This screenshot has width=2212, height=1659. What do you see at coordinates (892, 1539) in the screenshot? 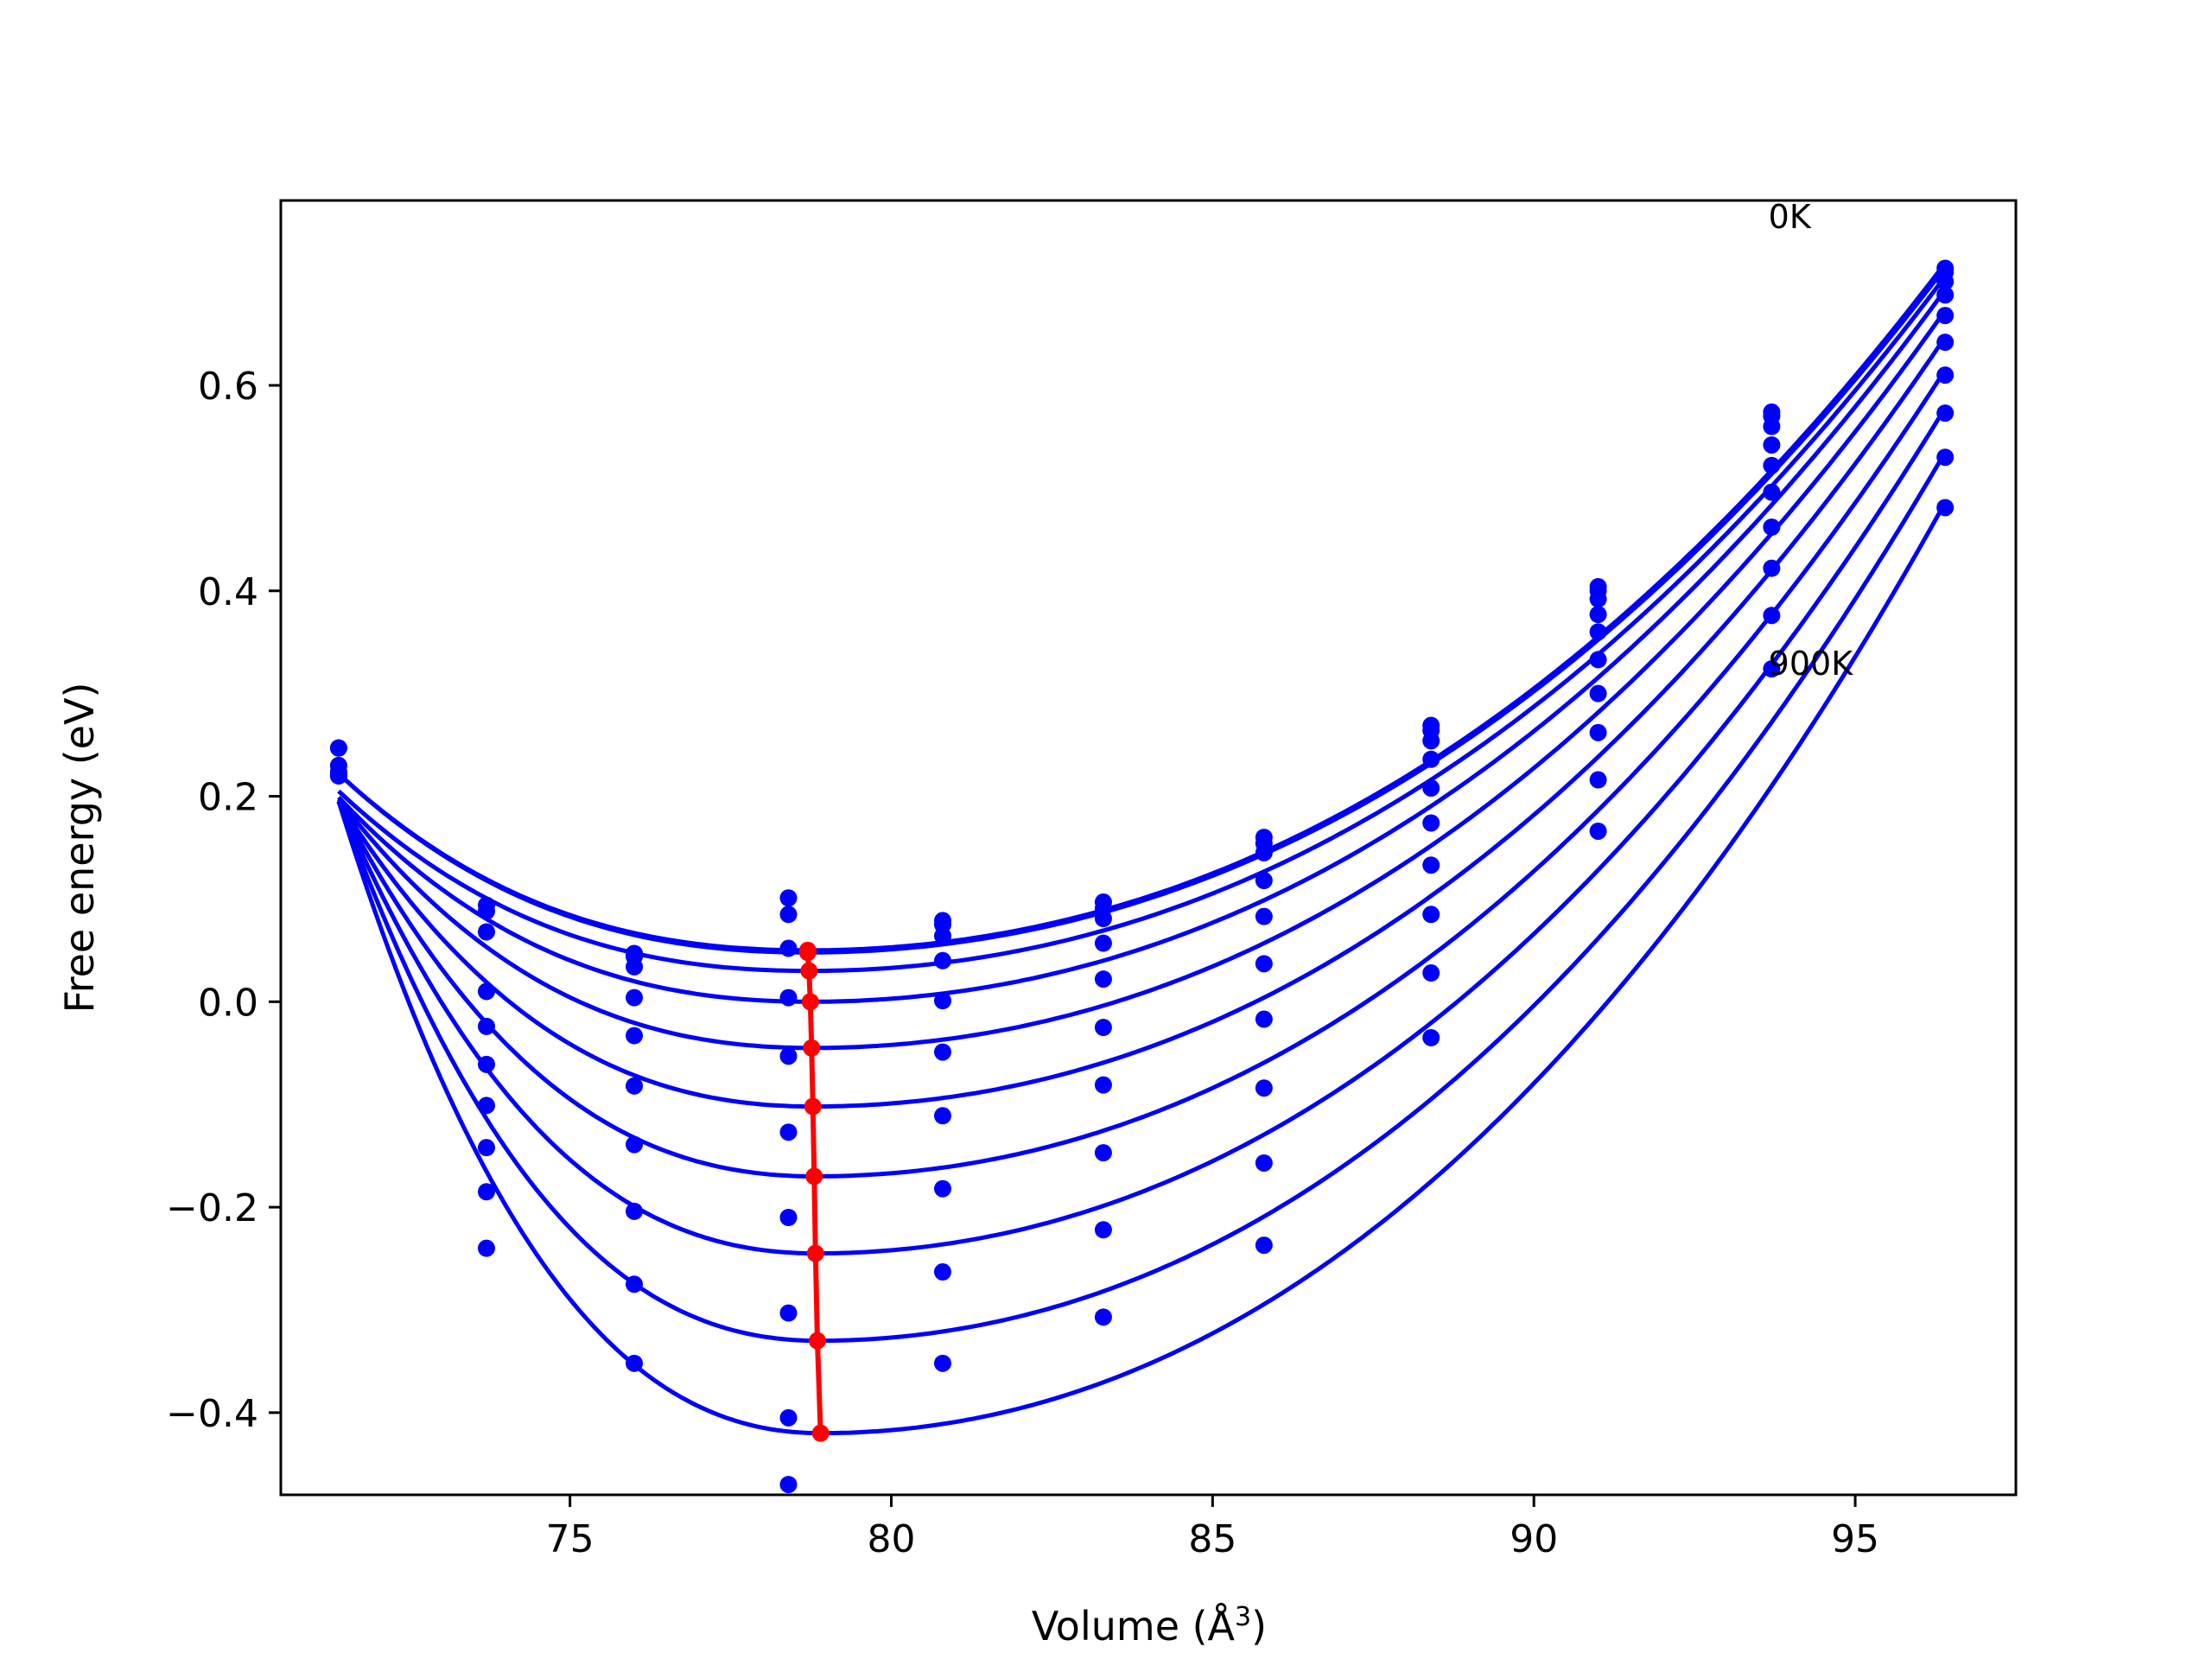
I see `x-tick-label: 80` at bounding box center [892, 1539].